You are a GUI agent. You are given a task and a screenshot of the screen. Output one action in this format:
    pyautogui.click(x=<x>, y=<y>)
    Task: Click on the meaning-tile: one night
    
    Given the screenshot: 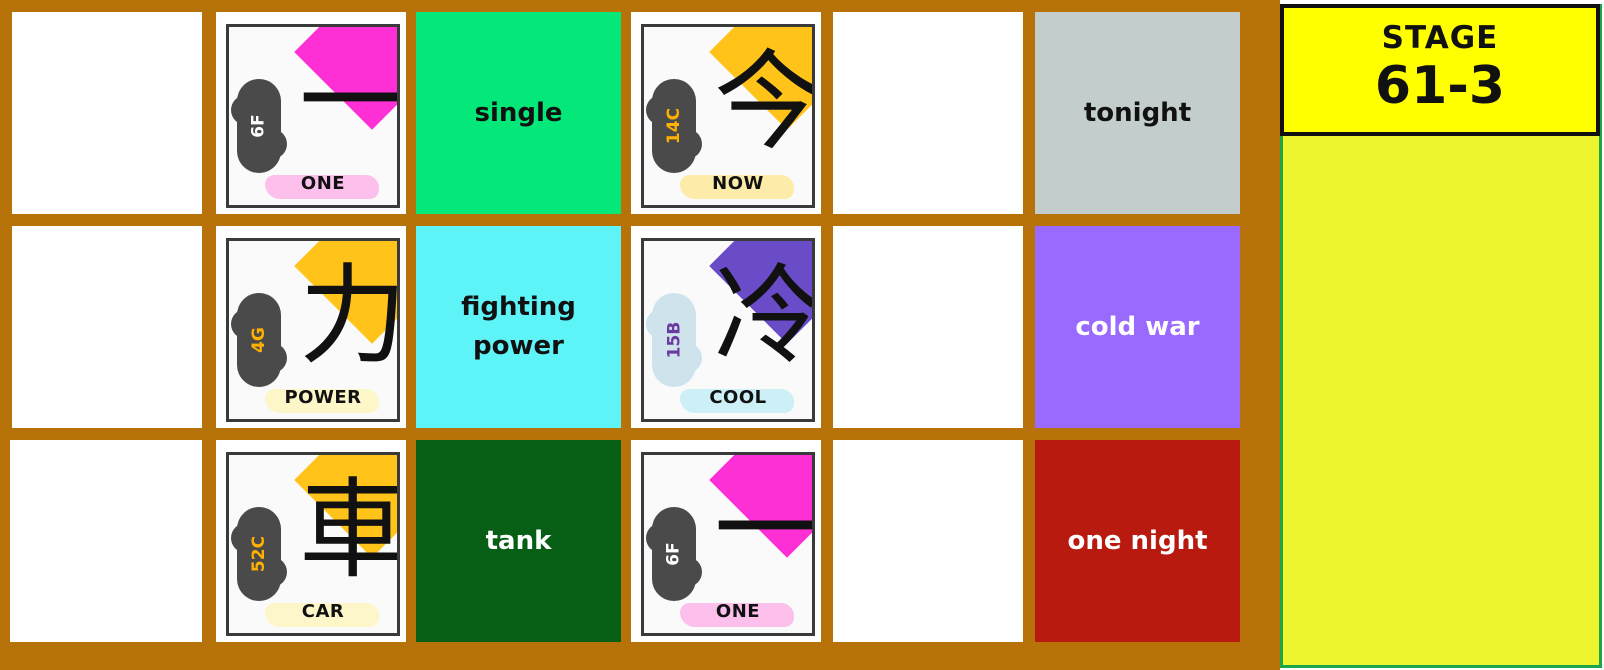 What is the action you would take?
    pyautogui.click(x=1137, y=541)
    